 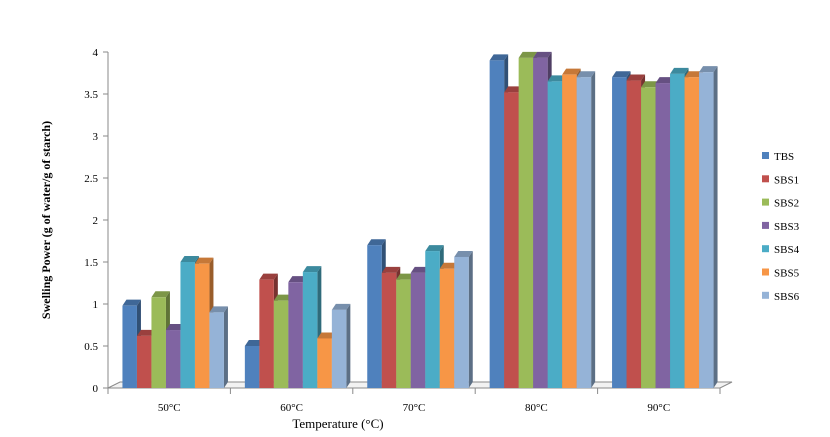 I want to click on legend-item: SBS1, so click(x=780, y=180).